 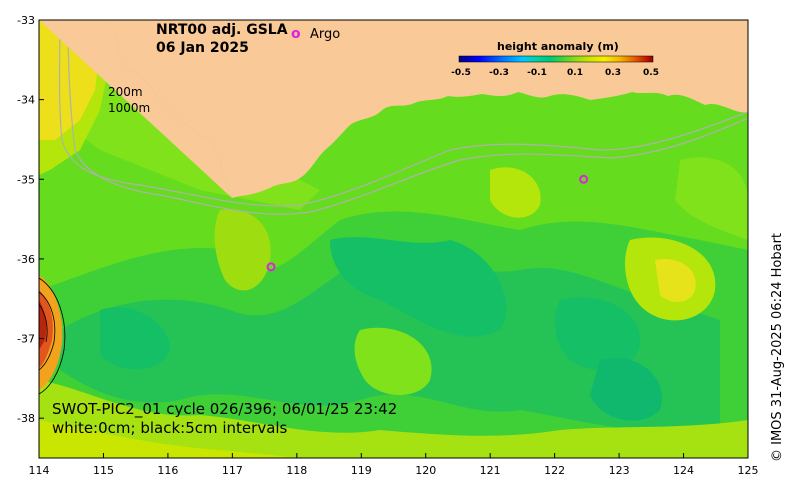 What do you see at coordinates (490, 470) in the screenshot?
I see `x-tick-label: 121` at bounding box center [490, 470].